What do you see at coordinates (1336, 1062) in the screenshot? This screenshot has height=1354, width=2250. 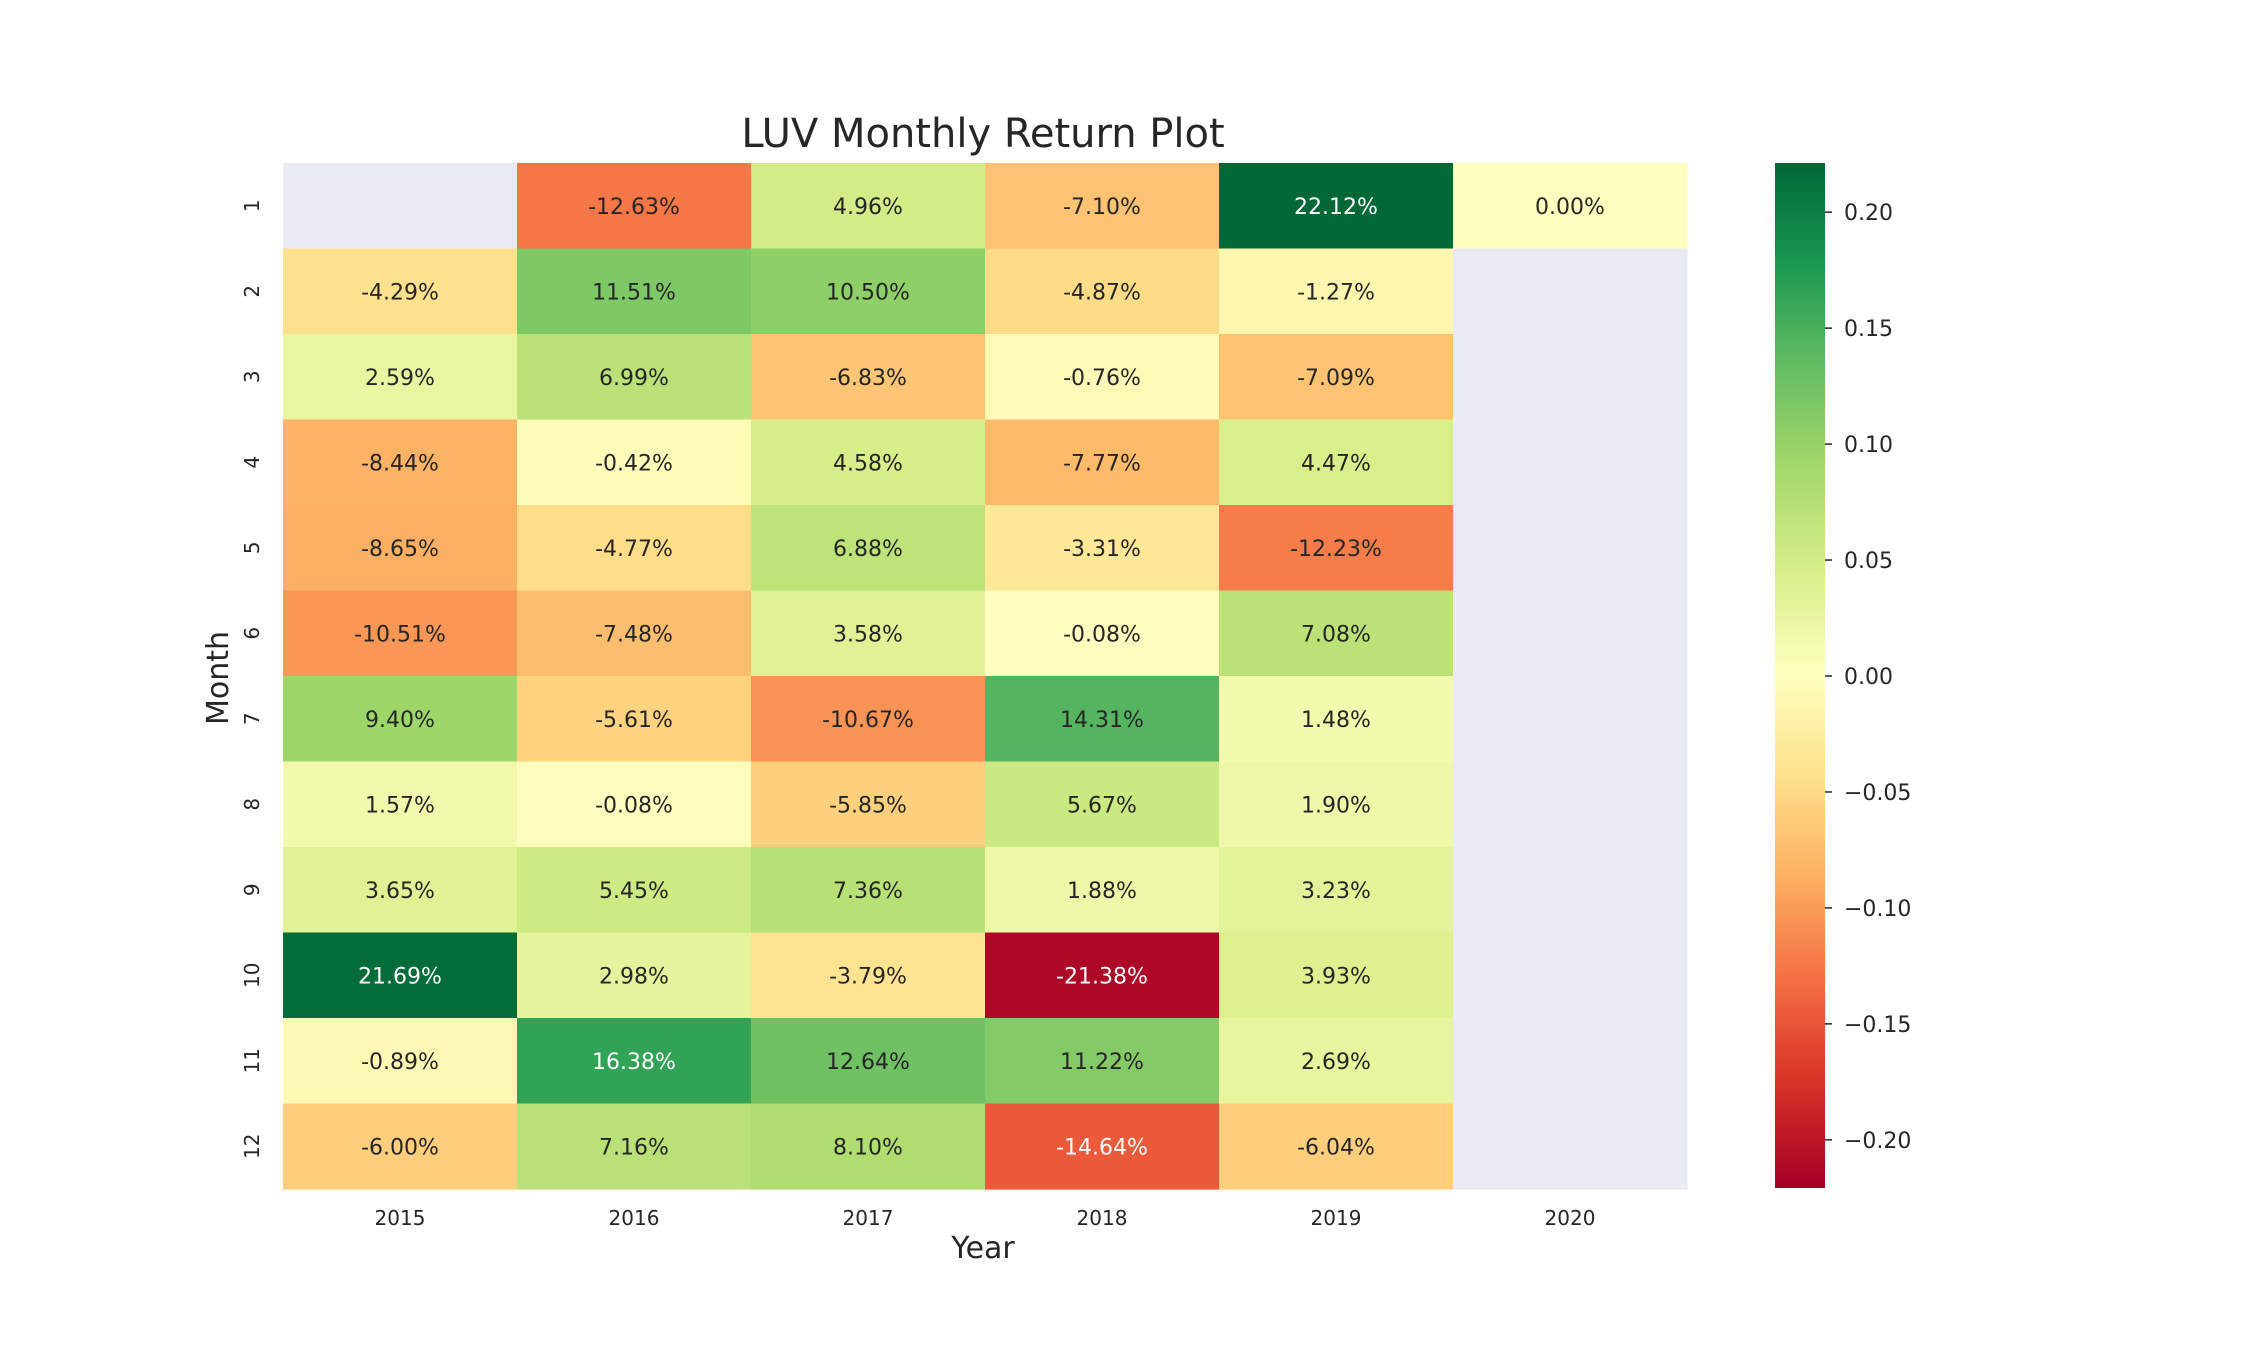 I see `heatmap-cell-label: 2.69%` at bounding box center [1336, 1062].